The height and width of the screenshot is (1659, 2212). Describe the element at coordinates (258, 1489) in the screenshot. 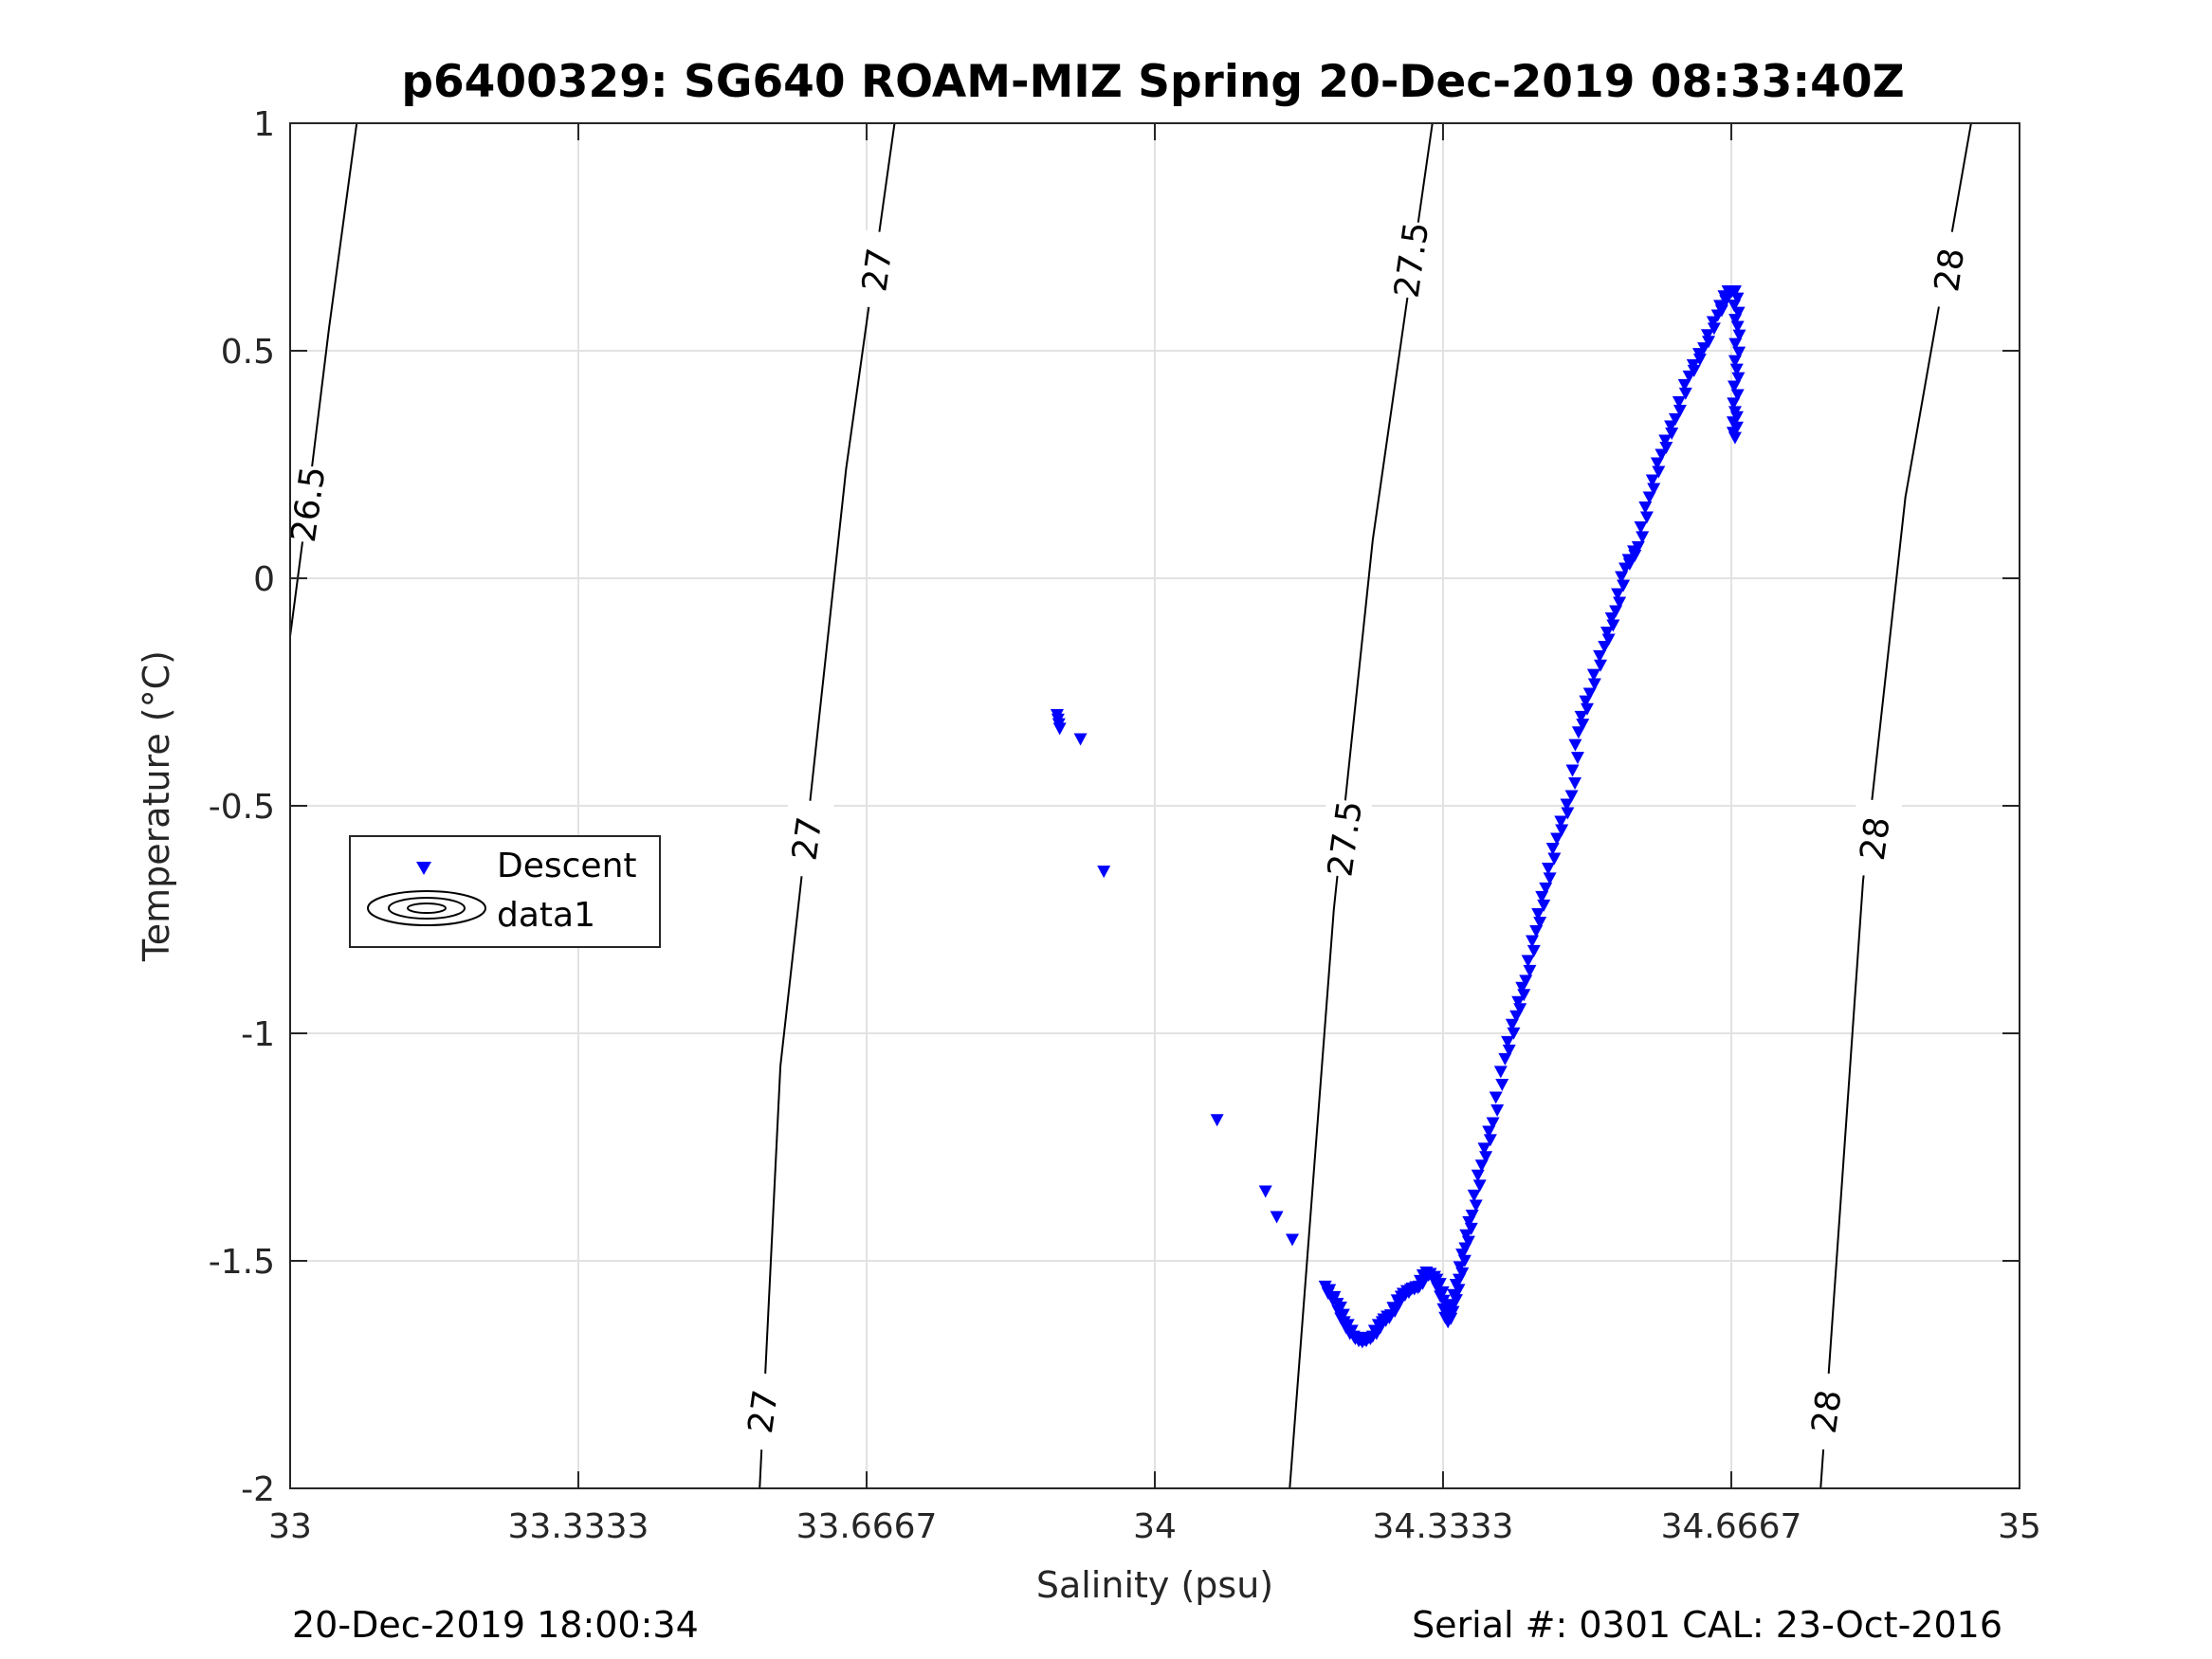

I see `y-tick-label: -2` at that location.